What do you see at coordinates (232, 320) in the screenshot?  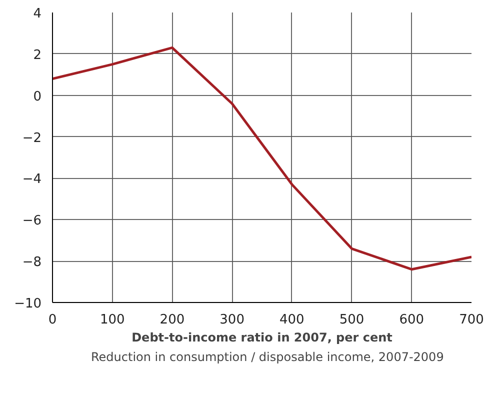 I see `x-tick-label: 300` at bounding box center [232, 320].